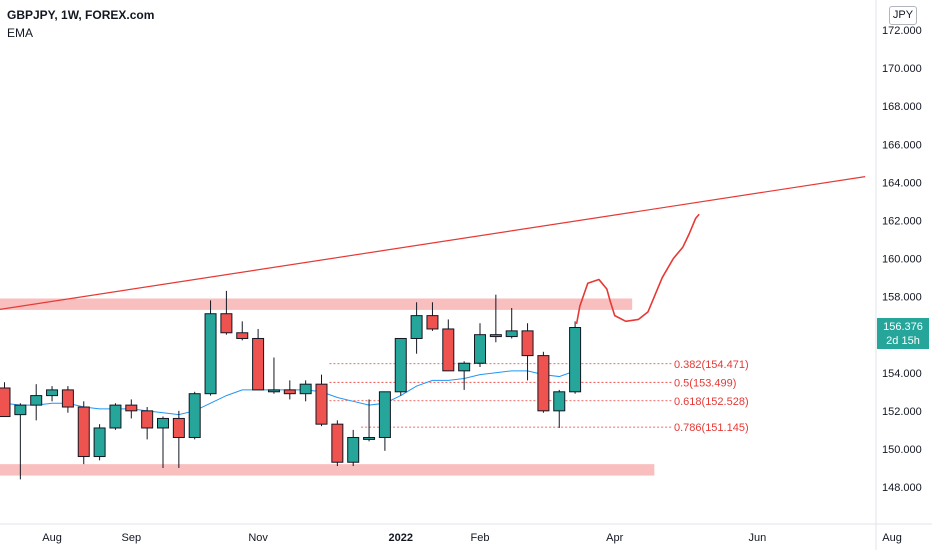 This screenshot has height=555, width=932. What do you see at coordinates (902, 221) in the screenshot?
I see `price-axis-label: 162.000` at bounding box center [902, 221].